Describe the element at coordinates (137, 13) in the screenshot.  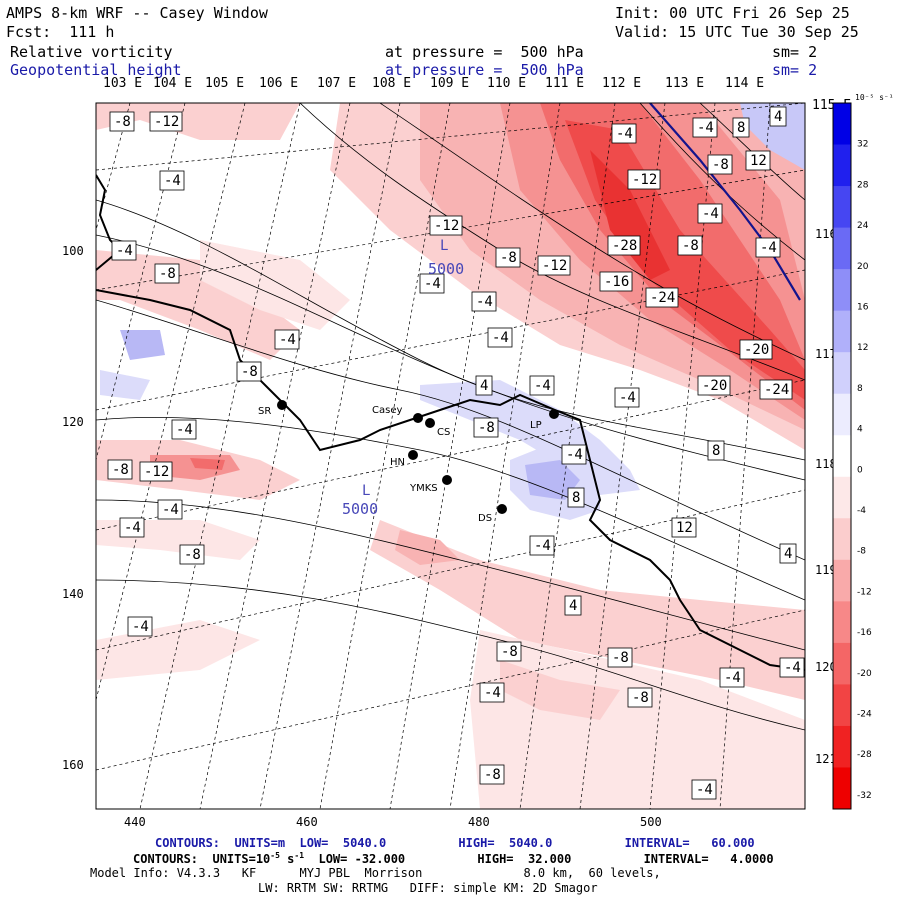
I see `model-title: AMPS 8-km WRF -- Casey Window` at that location.